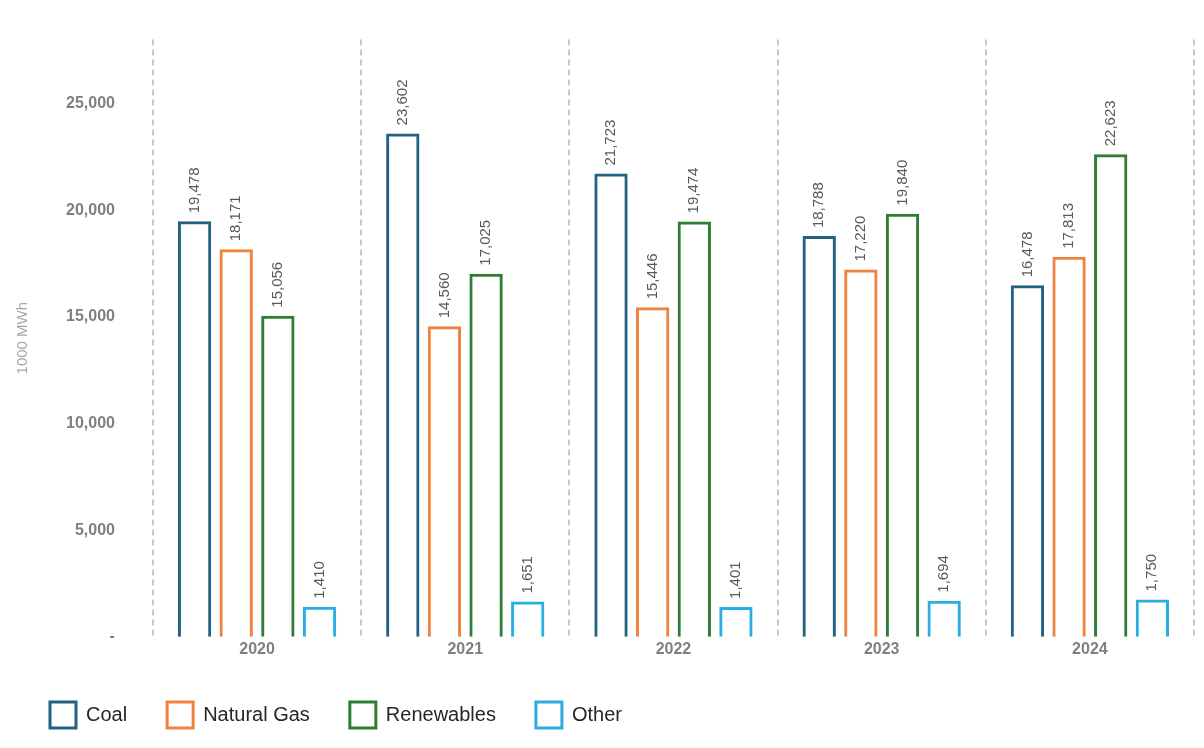 The height and width of the screenshot is (748, 1204). I want to click on y-tick-label: 15,000, so click(91, 316).